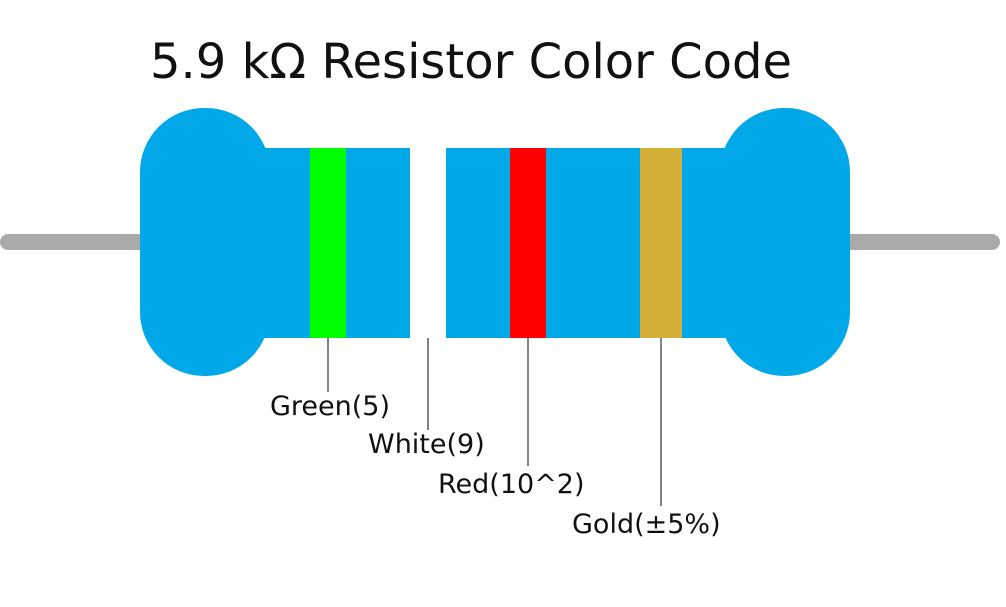 The height and width of the screenshot is (607, 1006). What do you see at coordinates (646, 524) in the screenshot?
I see `band-label-gold: Gold(±5%)` at bounding box center [646, 524].